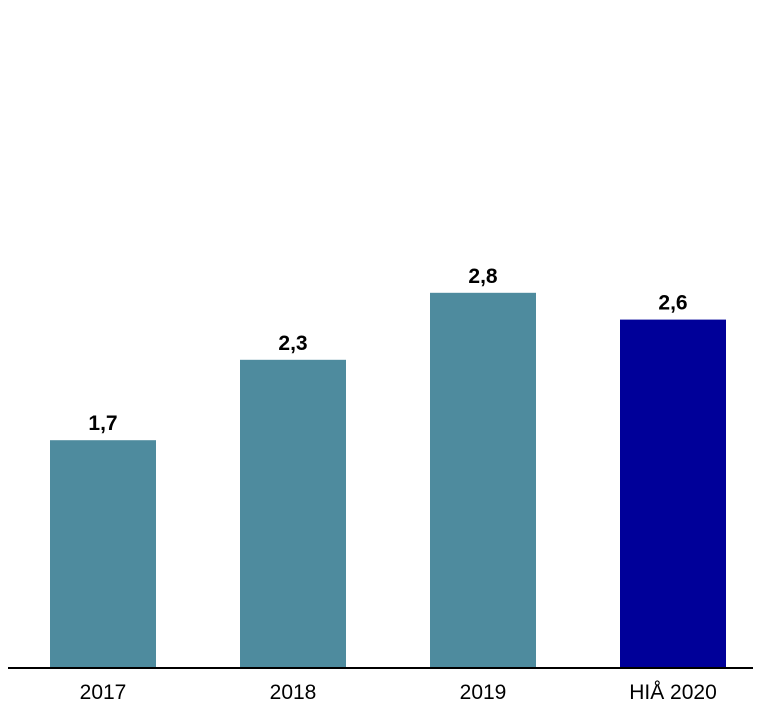 The image size is (759, 705). I want to click on data-label-2: 2,3, so click(292, 343).